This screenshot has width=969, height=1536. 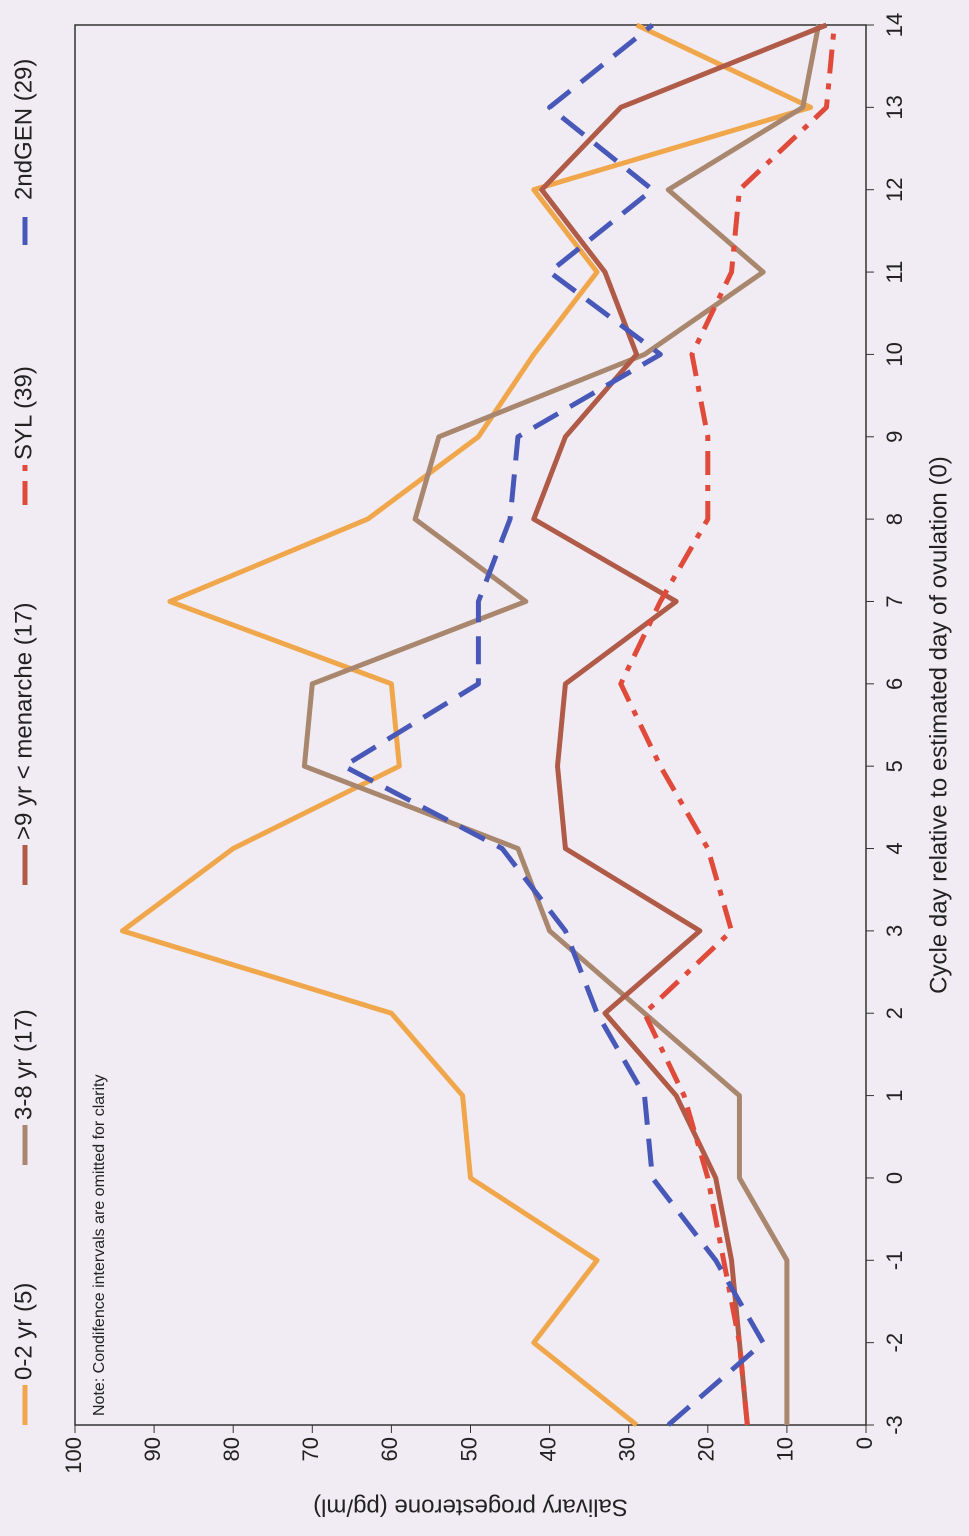 I want to click on x-tick-label: 7, so click(x=894, y=601).